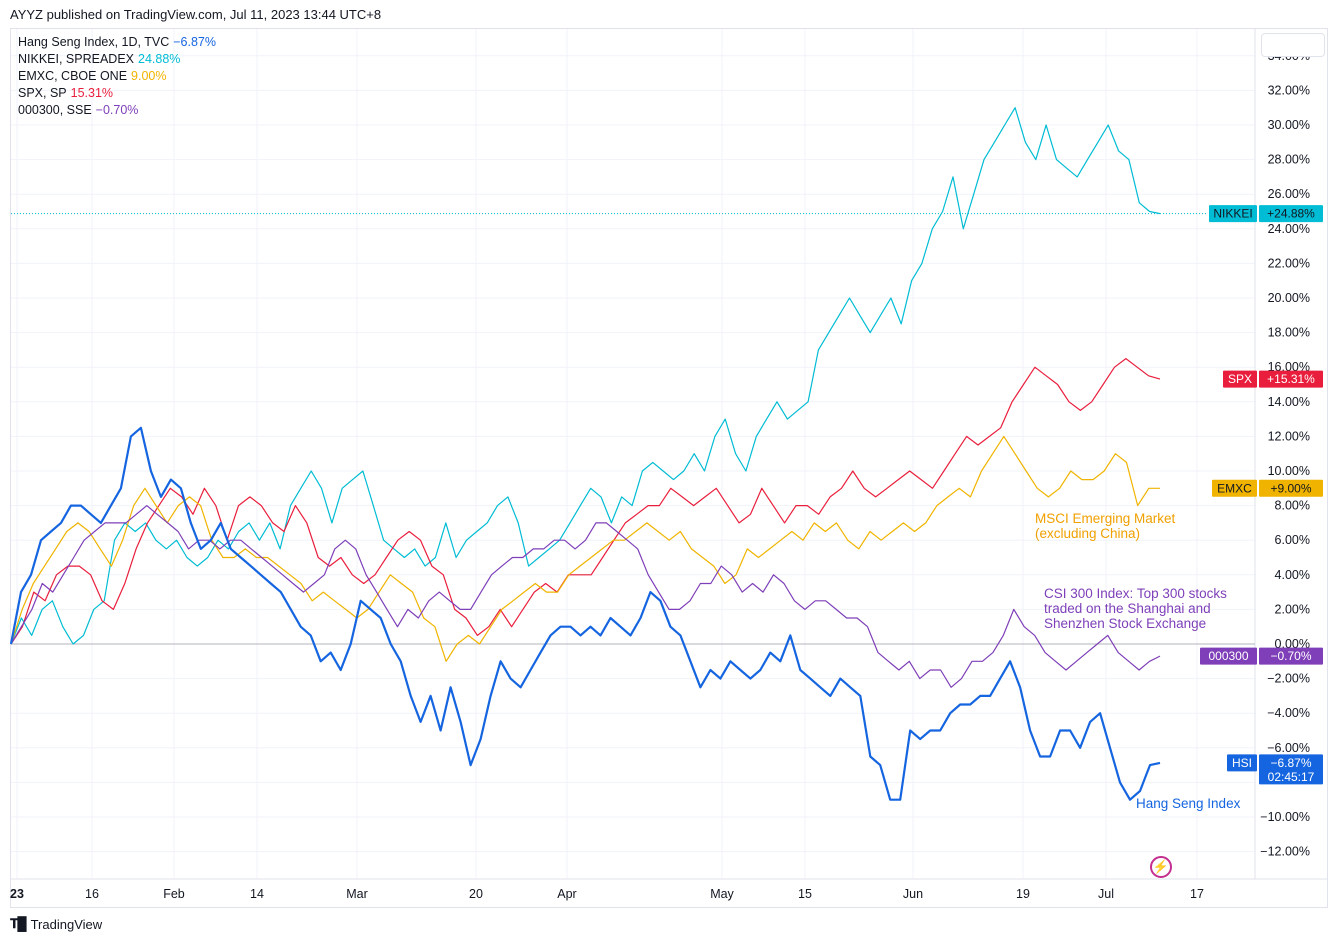 The height and width of the screenshot is (942, 1337). Describe the element at coordinates (149, 76) in the screenshot. I see `legend-series-change: 9.00%` at that location.